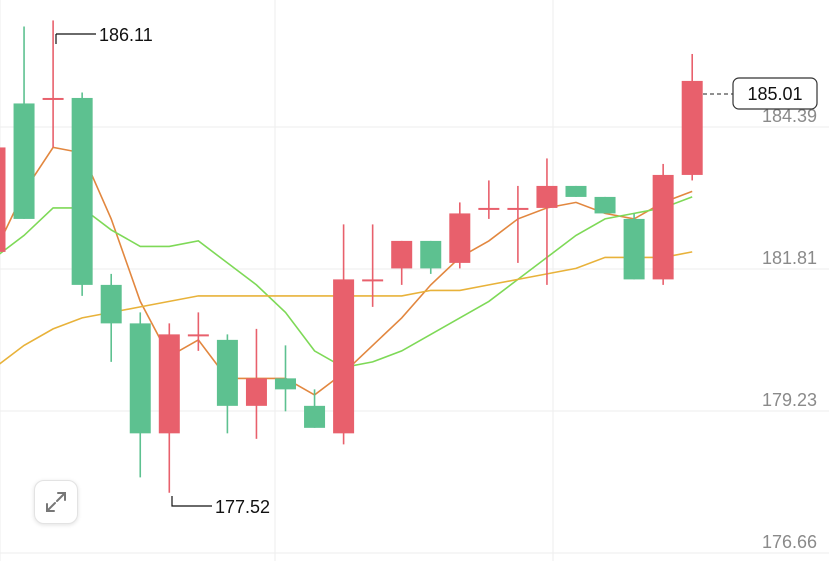 The height and width of the screenshot is (561, 829). Describe the element at coordinates (191, 501) in the screenshot. I see `low-callout-line` at that location.